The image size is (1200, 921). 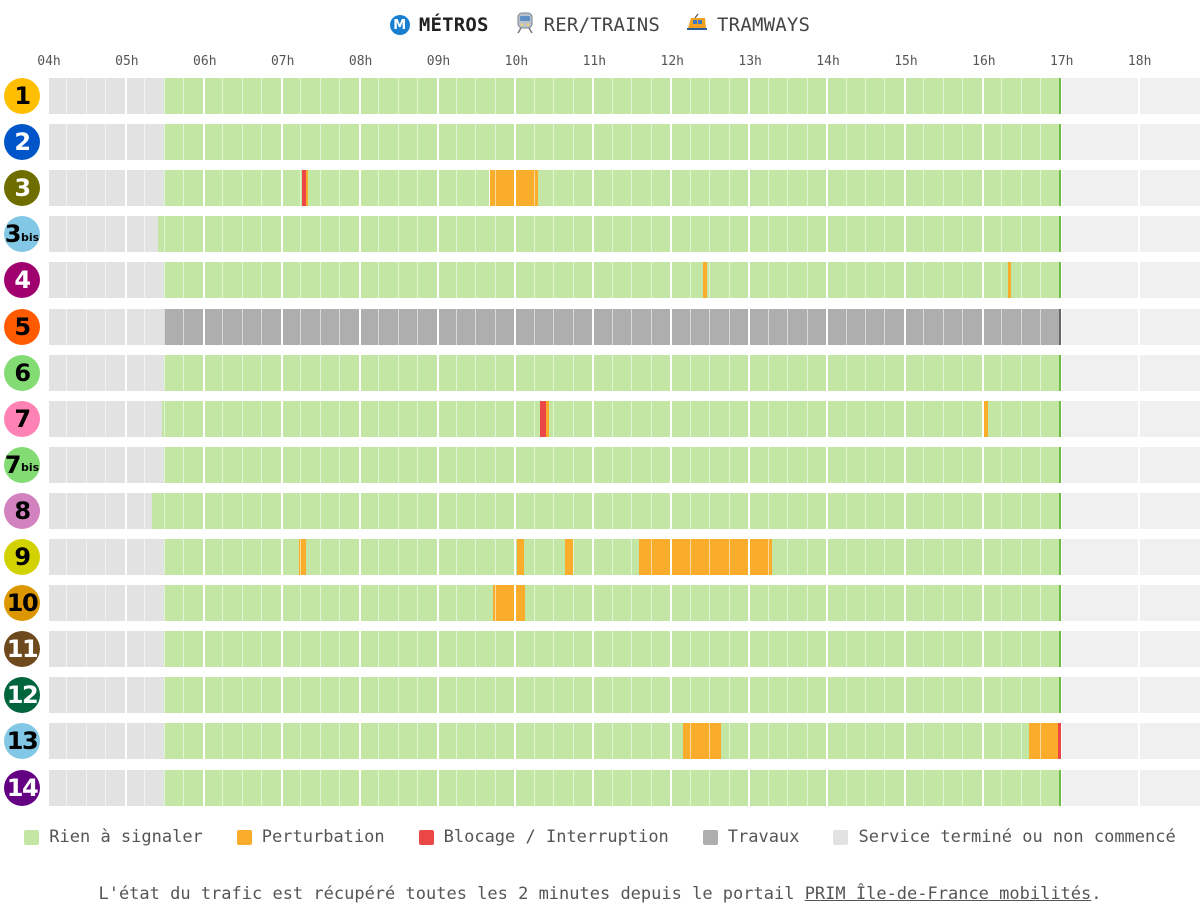 What do you see at coordinates (22, 787) in the screenshot?
I see `line-14-badge: 14` at bounding box center [22, 787].